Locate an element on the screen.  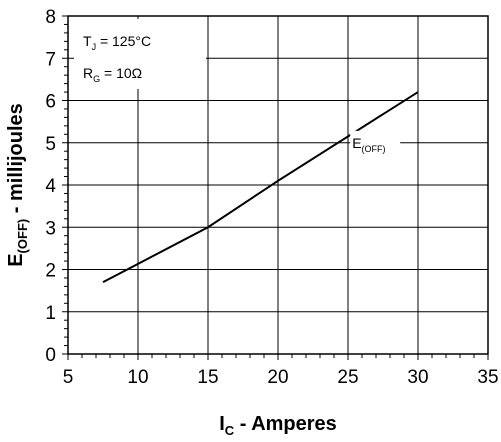
series-label-text: E(OFF) is located at coordinates (368, 144).